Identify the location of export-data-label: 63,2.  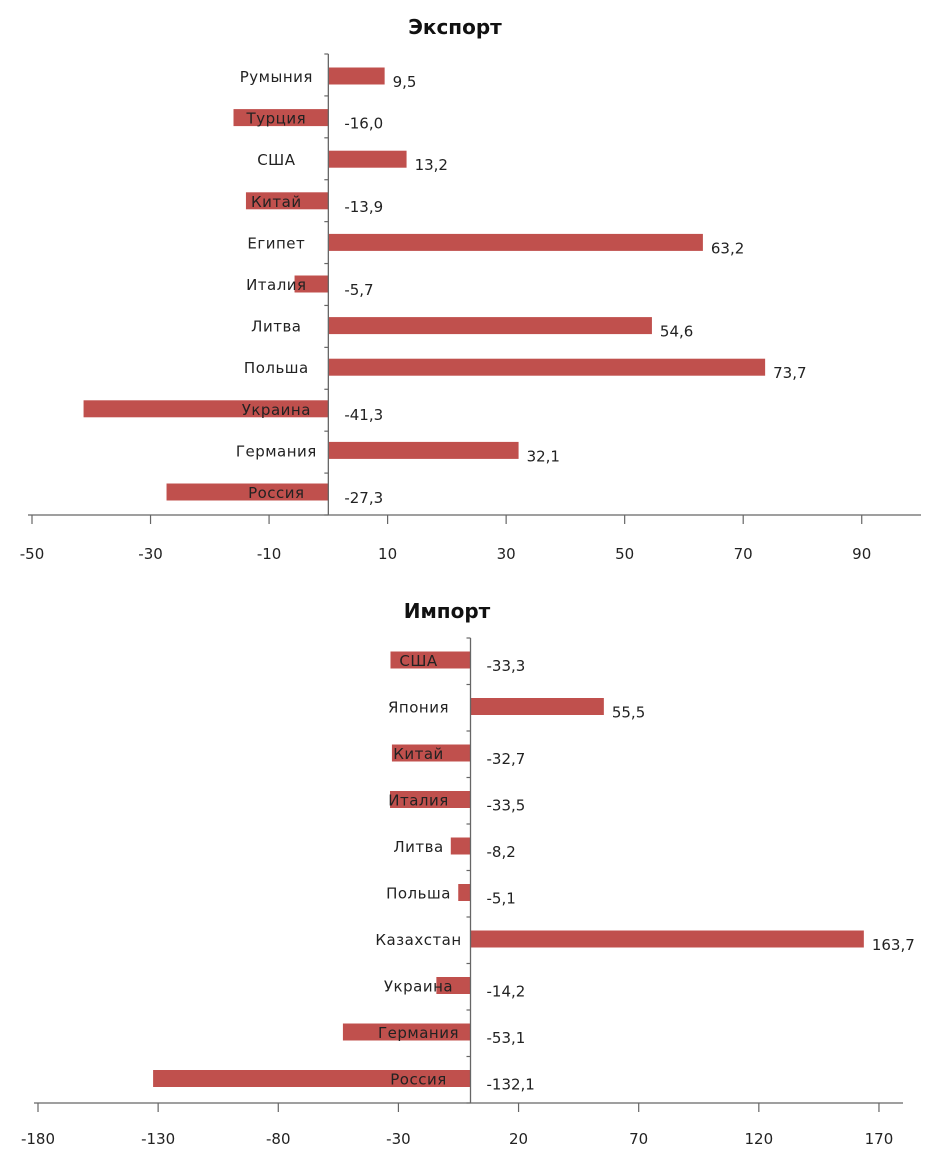
(727, 248).